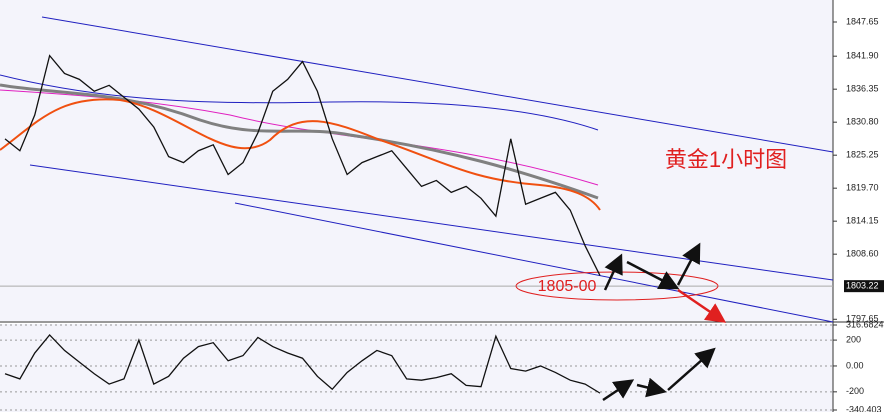  What do you see at coordinates (862, 21) in the screenshot?
I see `y-tick-label: 1847.65` at bounding box center [862, 21].